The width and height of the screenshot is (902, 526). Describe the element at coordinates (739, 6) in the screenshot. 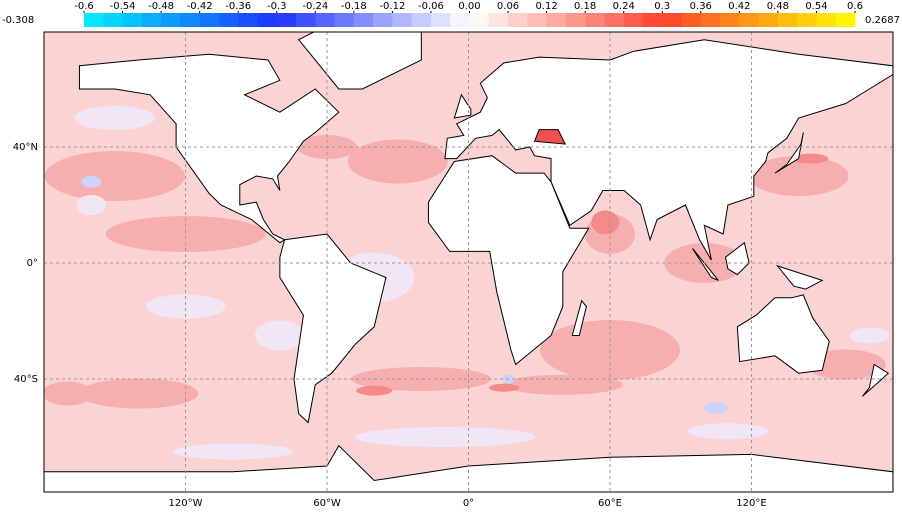

I see `colorbar-tick-label: 0.42` at that location.